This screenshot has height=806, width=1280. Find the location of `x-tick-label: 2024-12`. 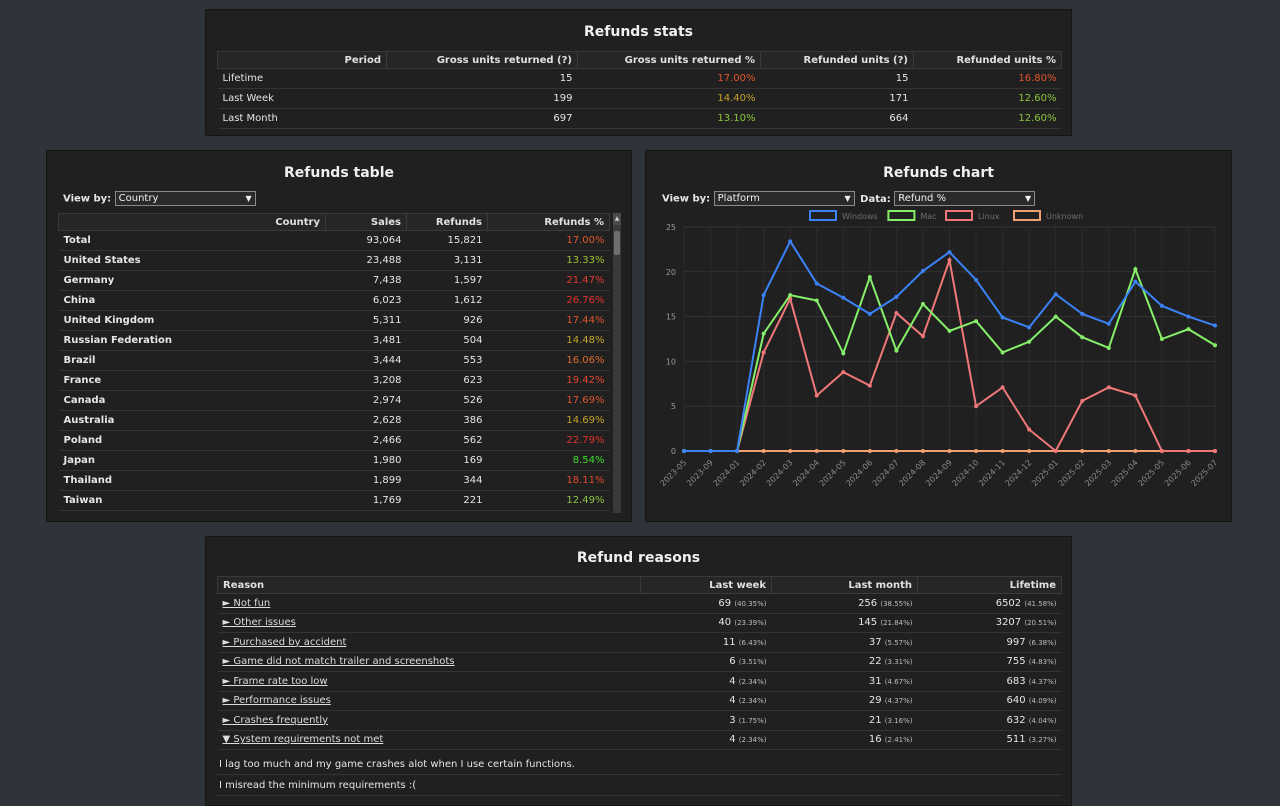

x-tick-label: 2024-12 is located at coordinates (1019, 473).